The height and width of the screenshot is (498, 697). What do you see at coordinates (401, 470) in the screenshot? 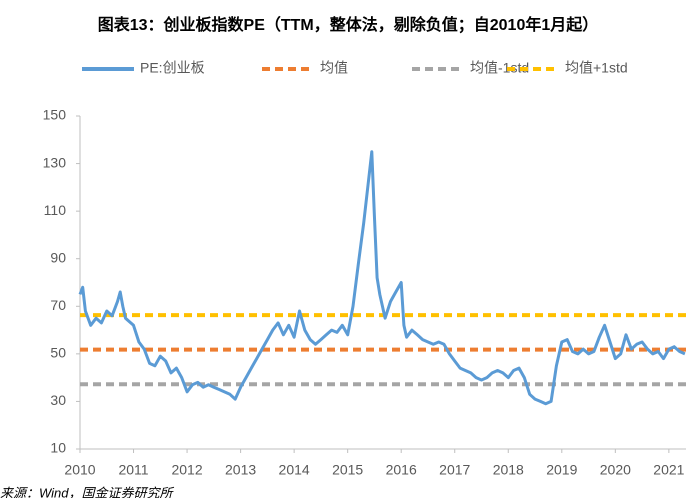
I see `x-tick-label: 2016` at bounding box center [401, 470].